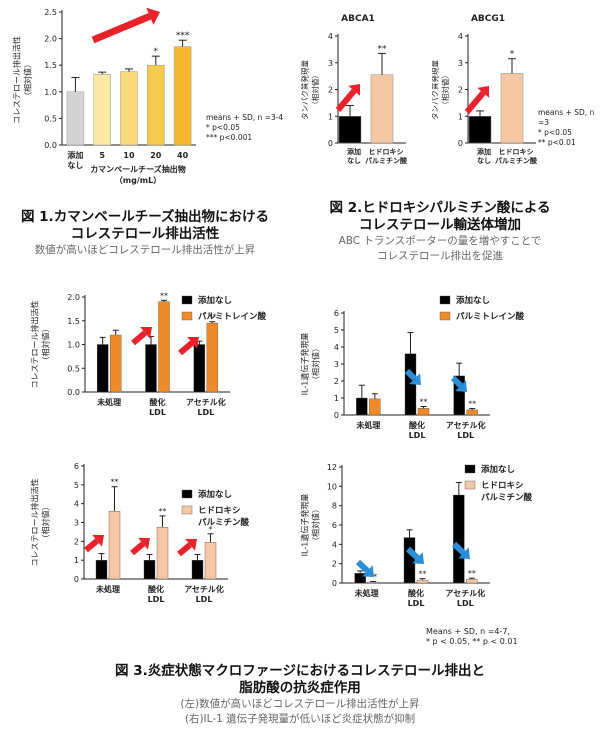  I want to click on notes-fig2: means + SD, n =3 * p<0.05 ** p<0.01, so click(569, 128).